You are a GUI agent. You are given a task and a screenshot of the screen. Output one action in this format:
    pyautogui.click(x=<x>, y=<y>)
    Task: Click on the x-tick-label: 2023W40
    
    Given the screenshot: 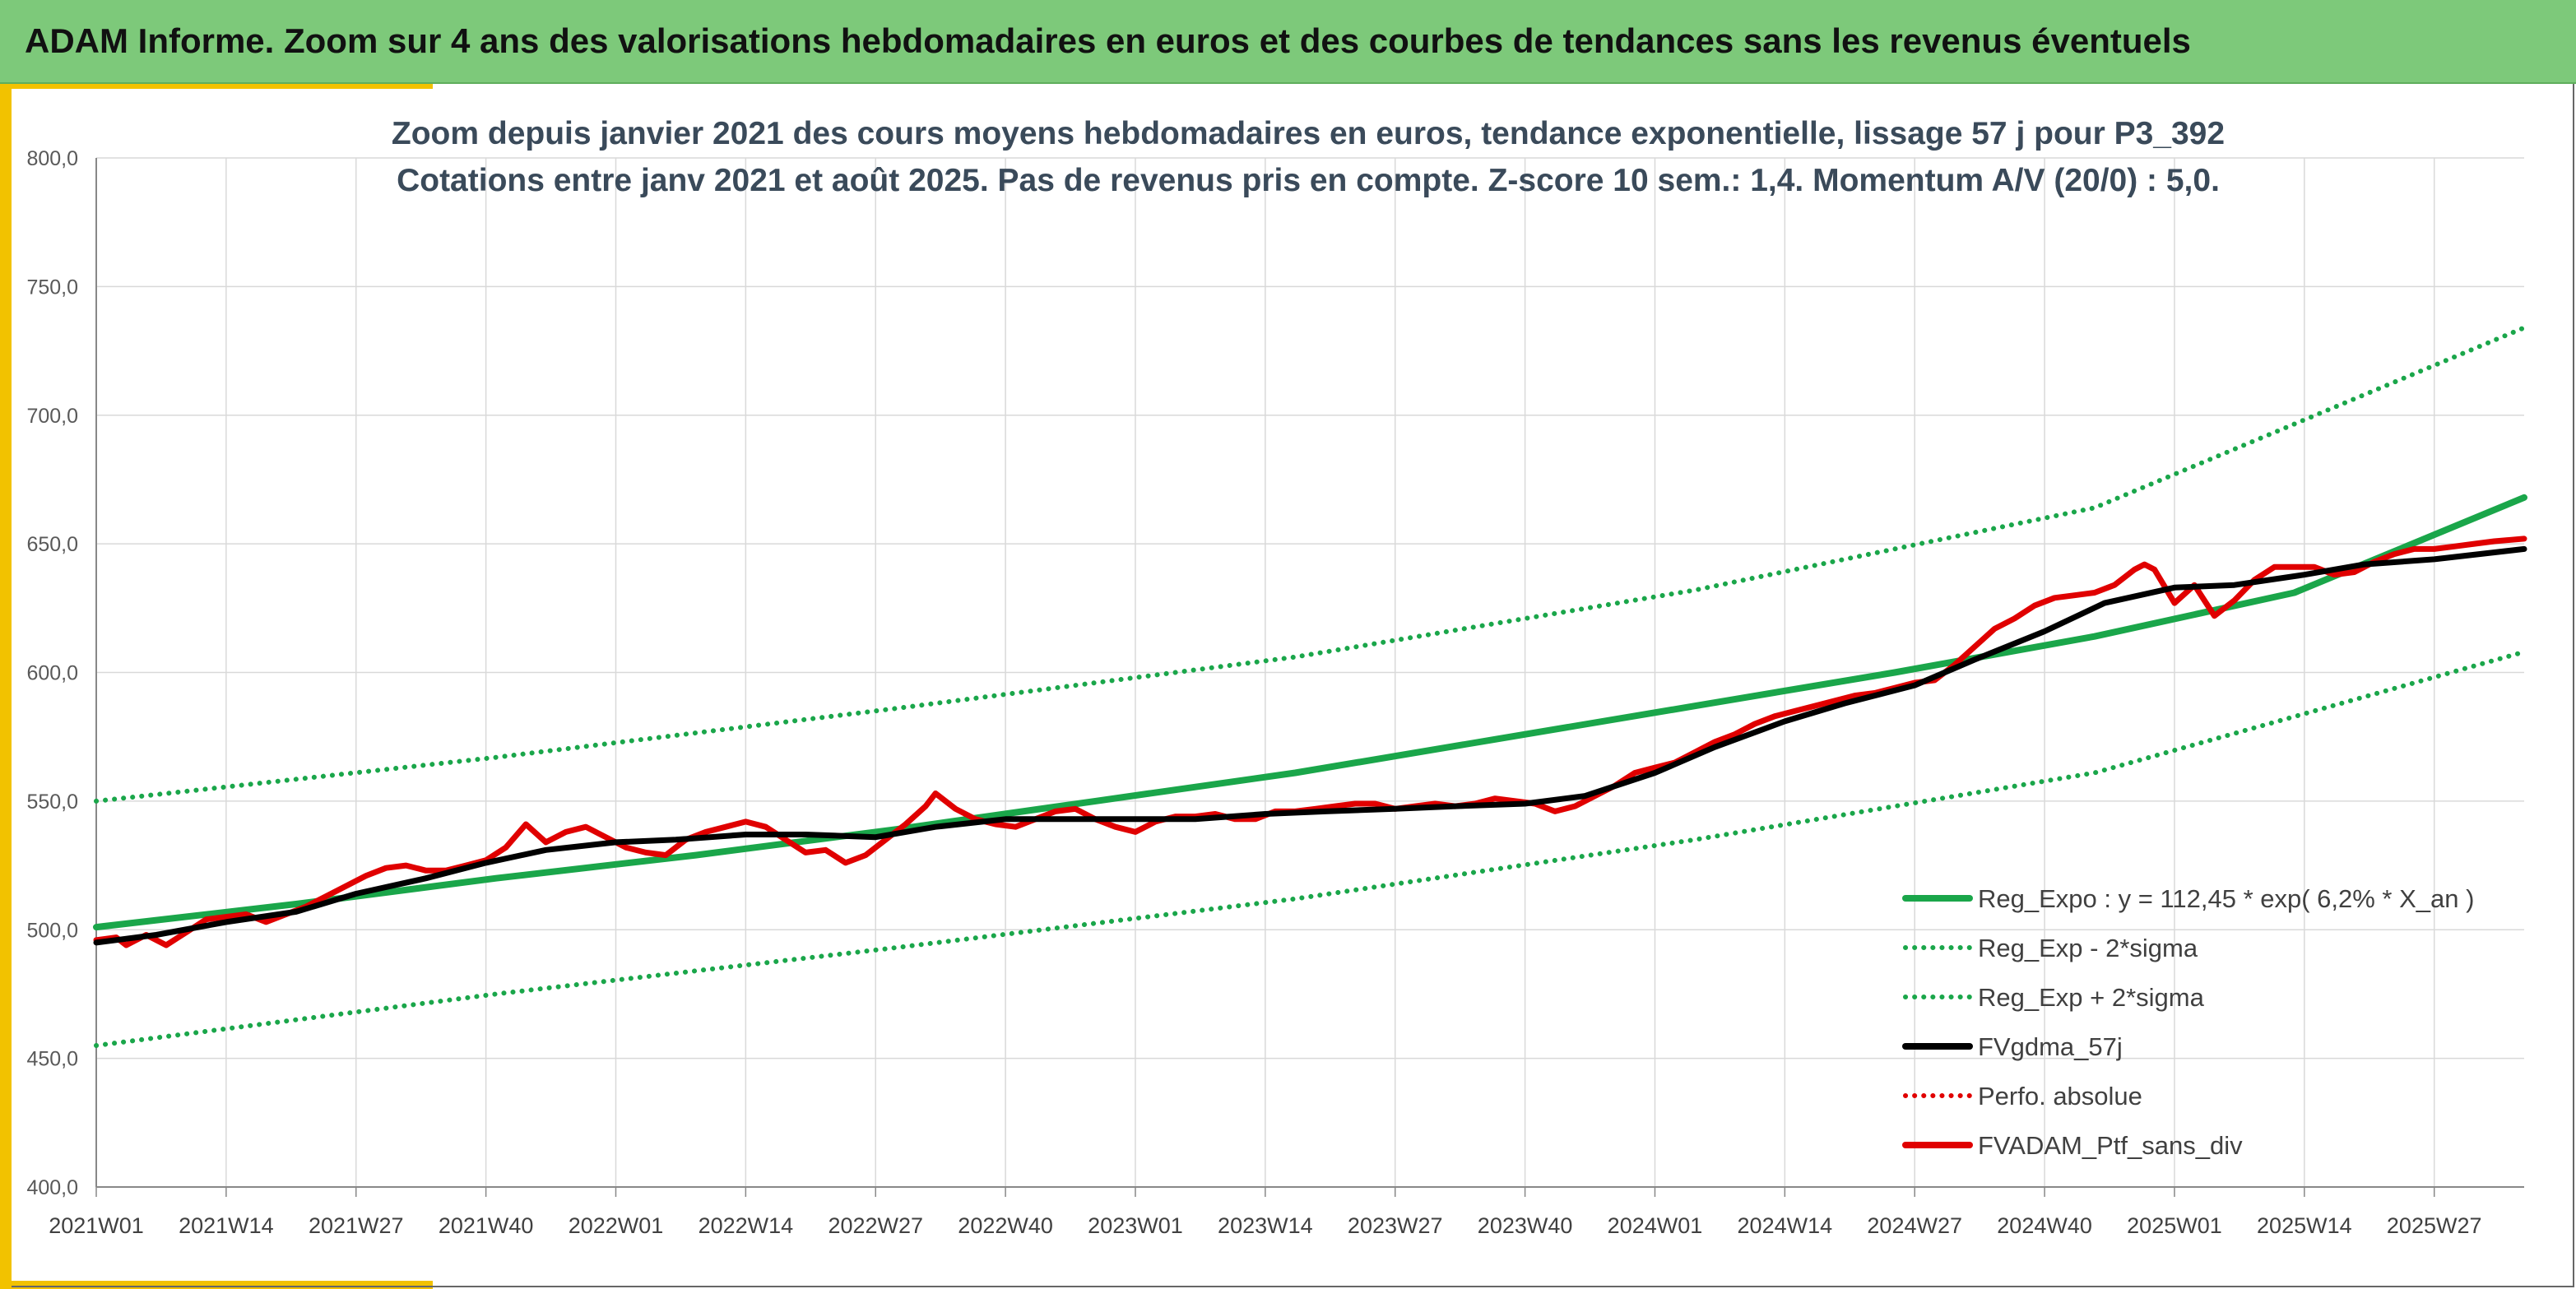 What is the action you would take?
    pyautogui.click(x=1526, y=1225)
    